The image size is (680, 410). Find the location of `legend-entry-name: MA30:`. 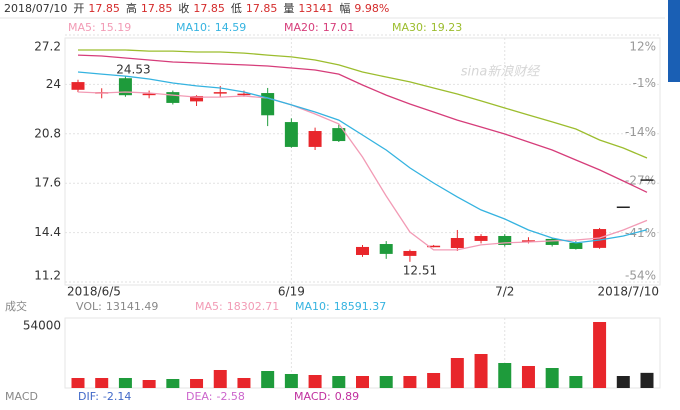

legend-entry-name: MA30: is located at coordinates (409, 27).